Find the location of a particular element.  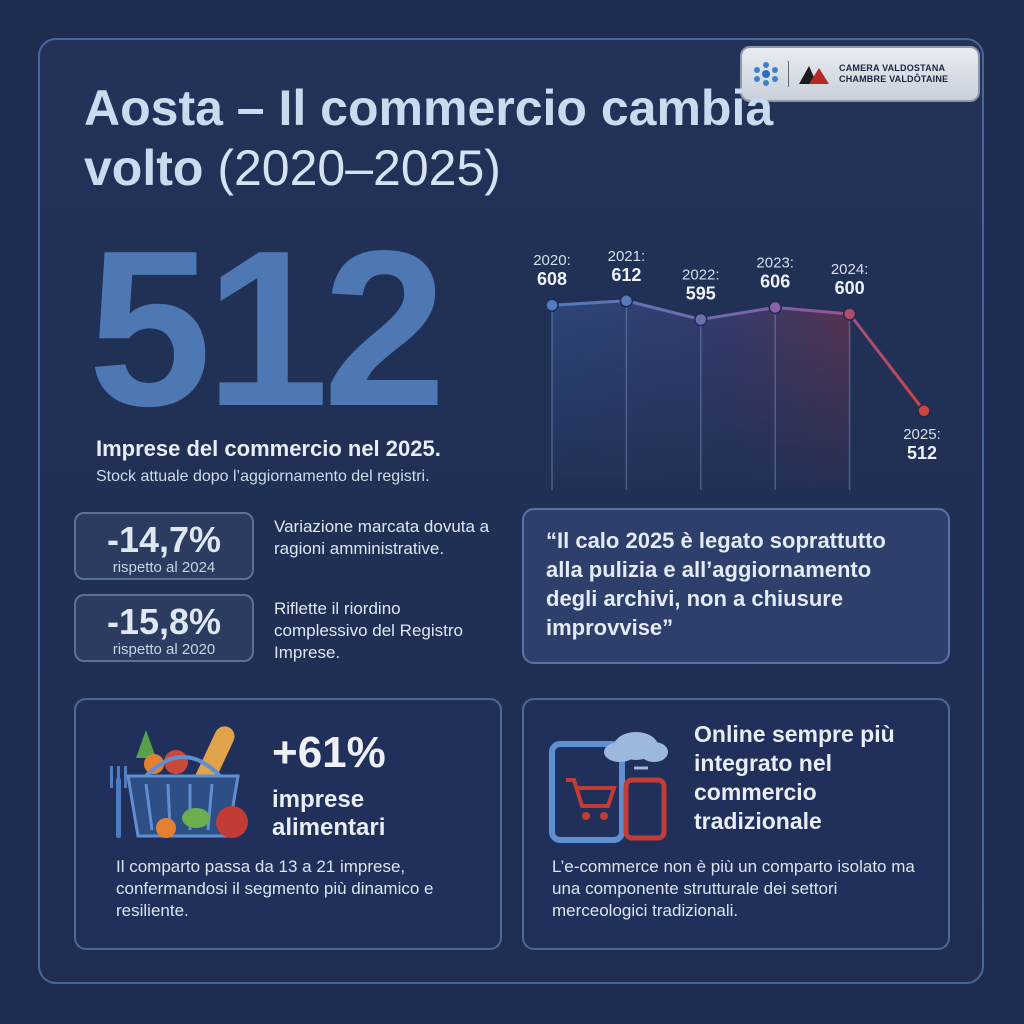

title-main: Aosta – Il commercio cambia volto is located at coordinates (429, 138).